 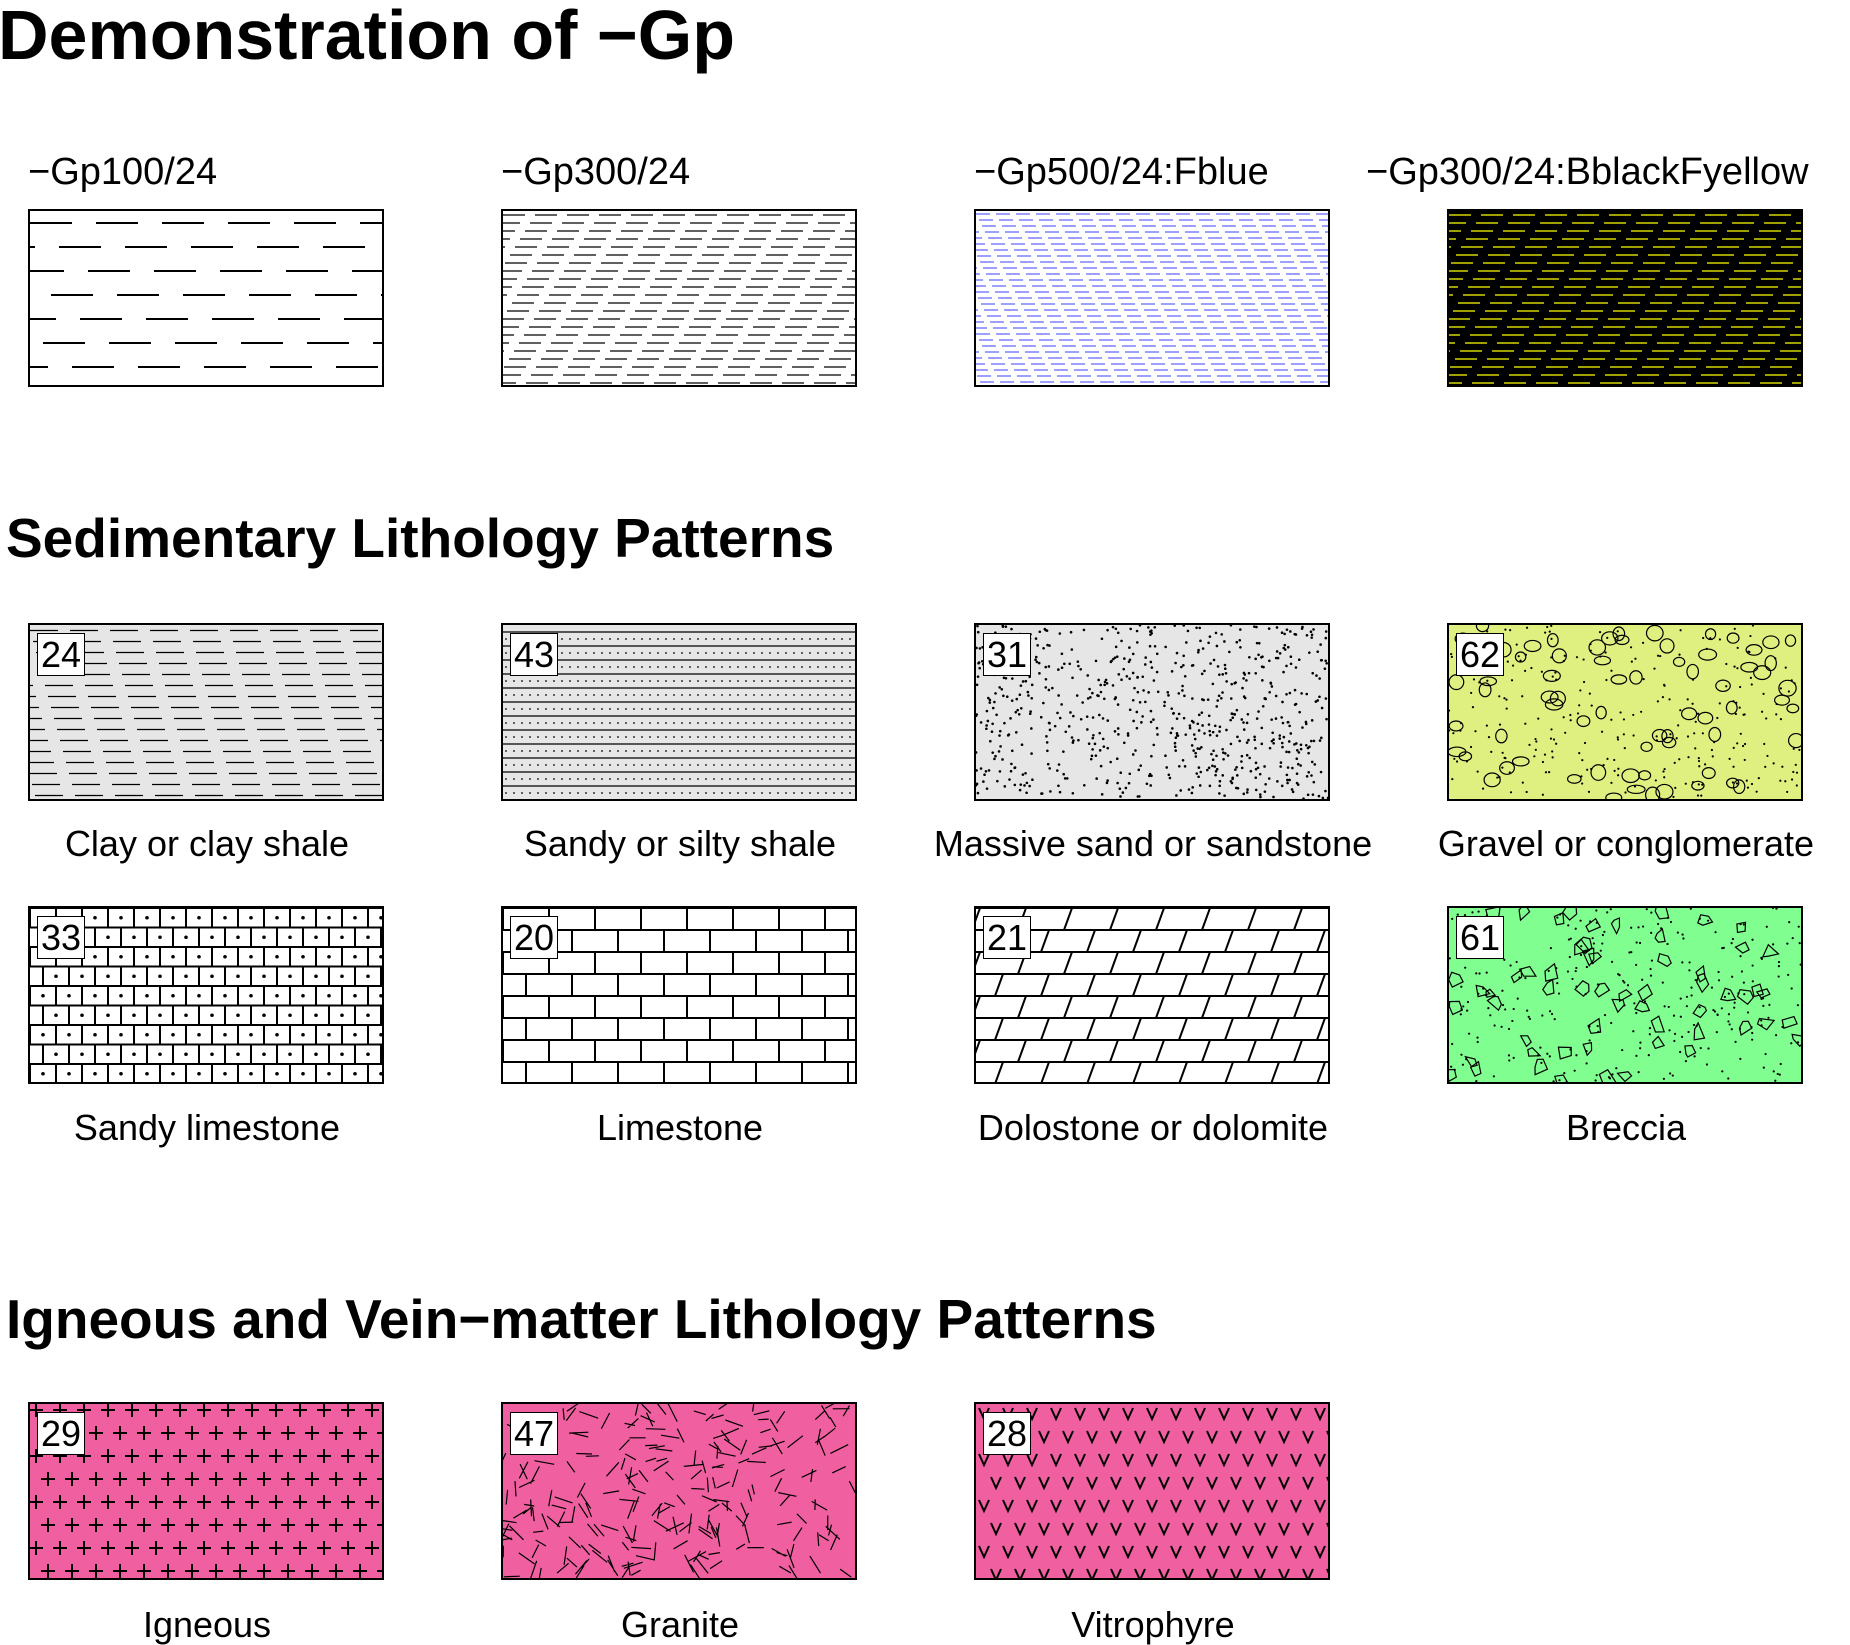 I want to click on pattern-caption: Limestone, so click(x=680, y=1127).